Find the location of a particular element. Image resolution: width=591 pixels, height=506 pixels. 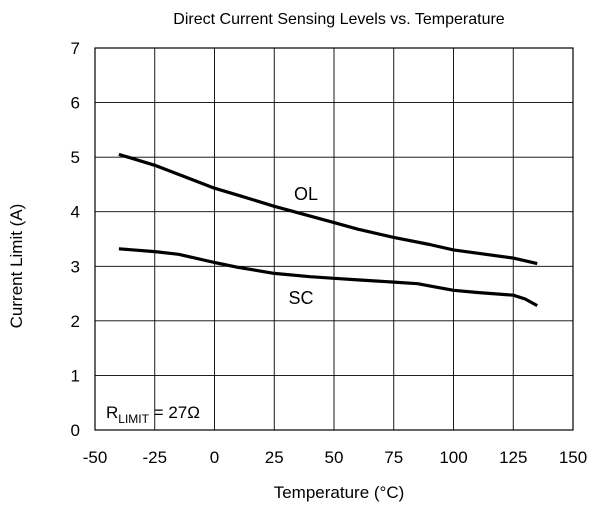

series-labels: OL SC is located at coordinates (303, 246).